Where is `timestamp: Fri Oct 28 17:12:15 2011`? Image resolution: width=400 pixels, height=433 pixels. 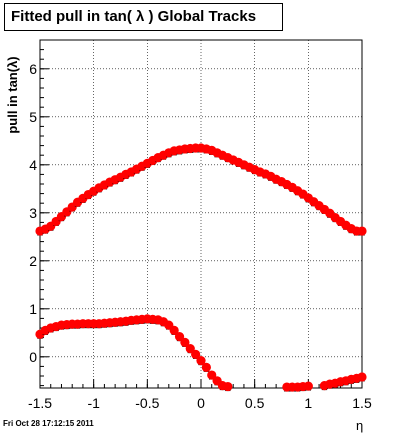 timestamp: Fri Oct 28 17:12:15 2011 is located at coordinates (48, 423).